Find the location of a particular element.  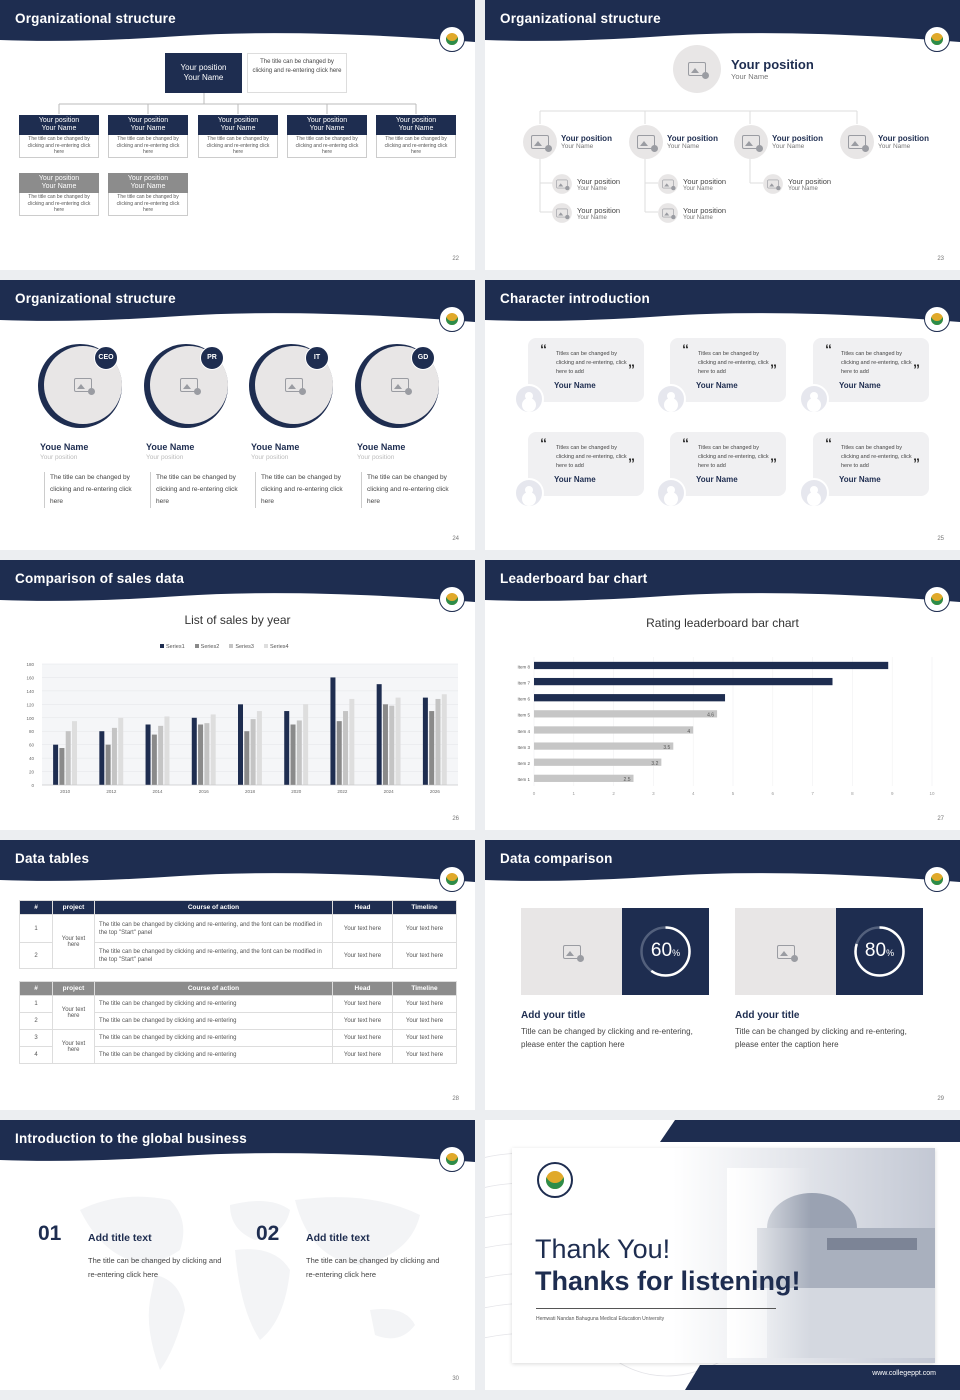

page-number: 30 is located at coordinates (455, 1379).